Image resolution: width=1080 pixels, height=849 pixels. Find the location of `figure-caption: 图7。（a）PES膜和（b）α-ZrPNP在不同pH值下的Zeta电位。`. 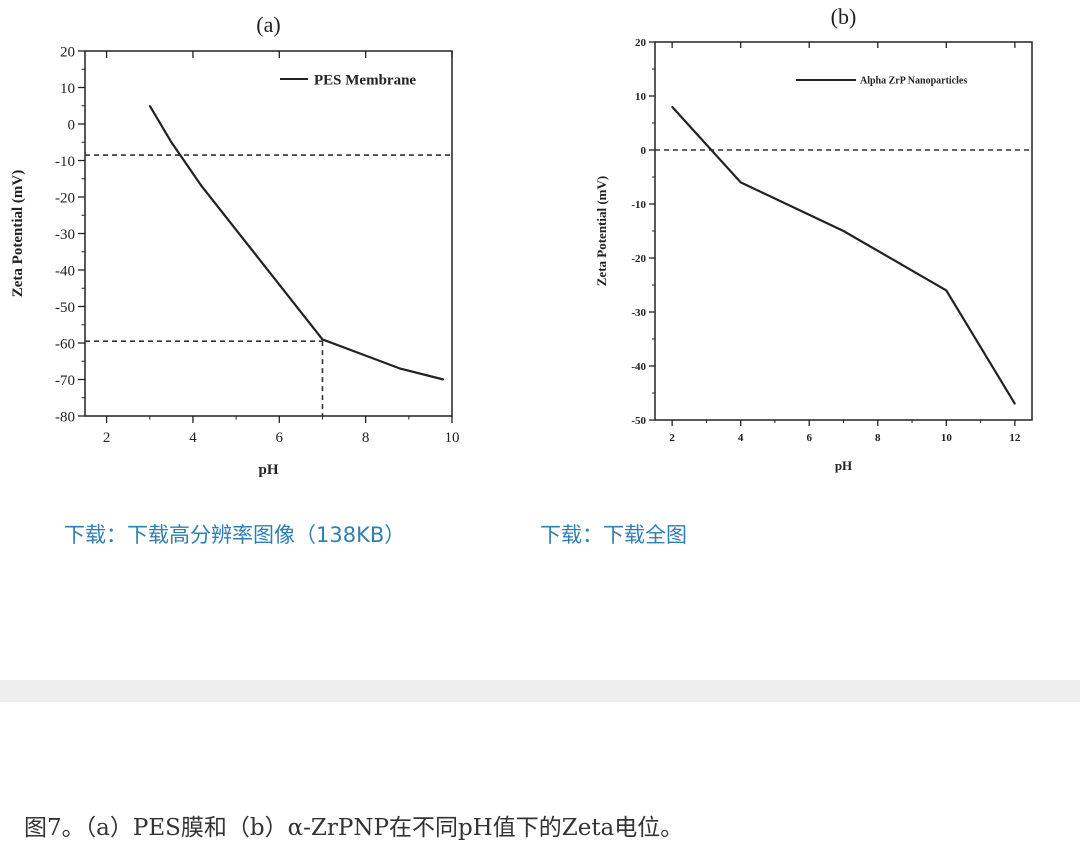

figure-caption: 图7。（a）PES膜和（b）α-ZrPNP在不同pH值下的Zeta电位。 is located at coordinates (354, 828).